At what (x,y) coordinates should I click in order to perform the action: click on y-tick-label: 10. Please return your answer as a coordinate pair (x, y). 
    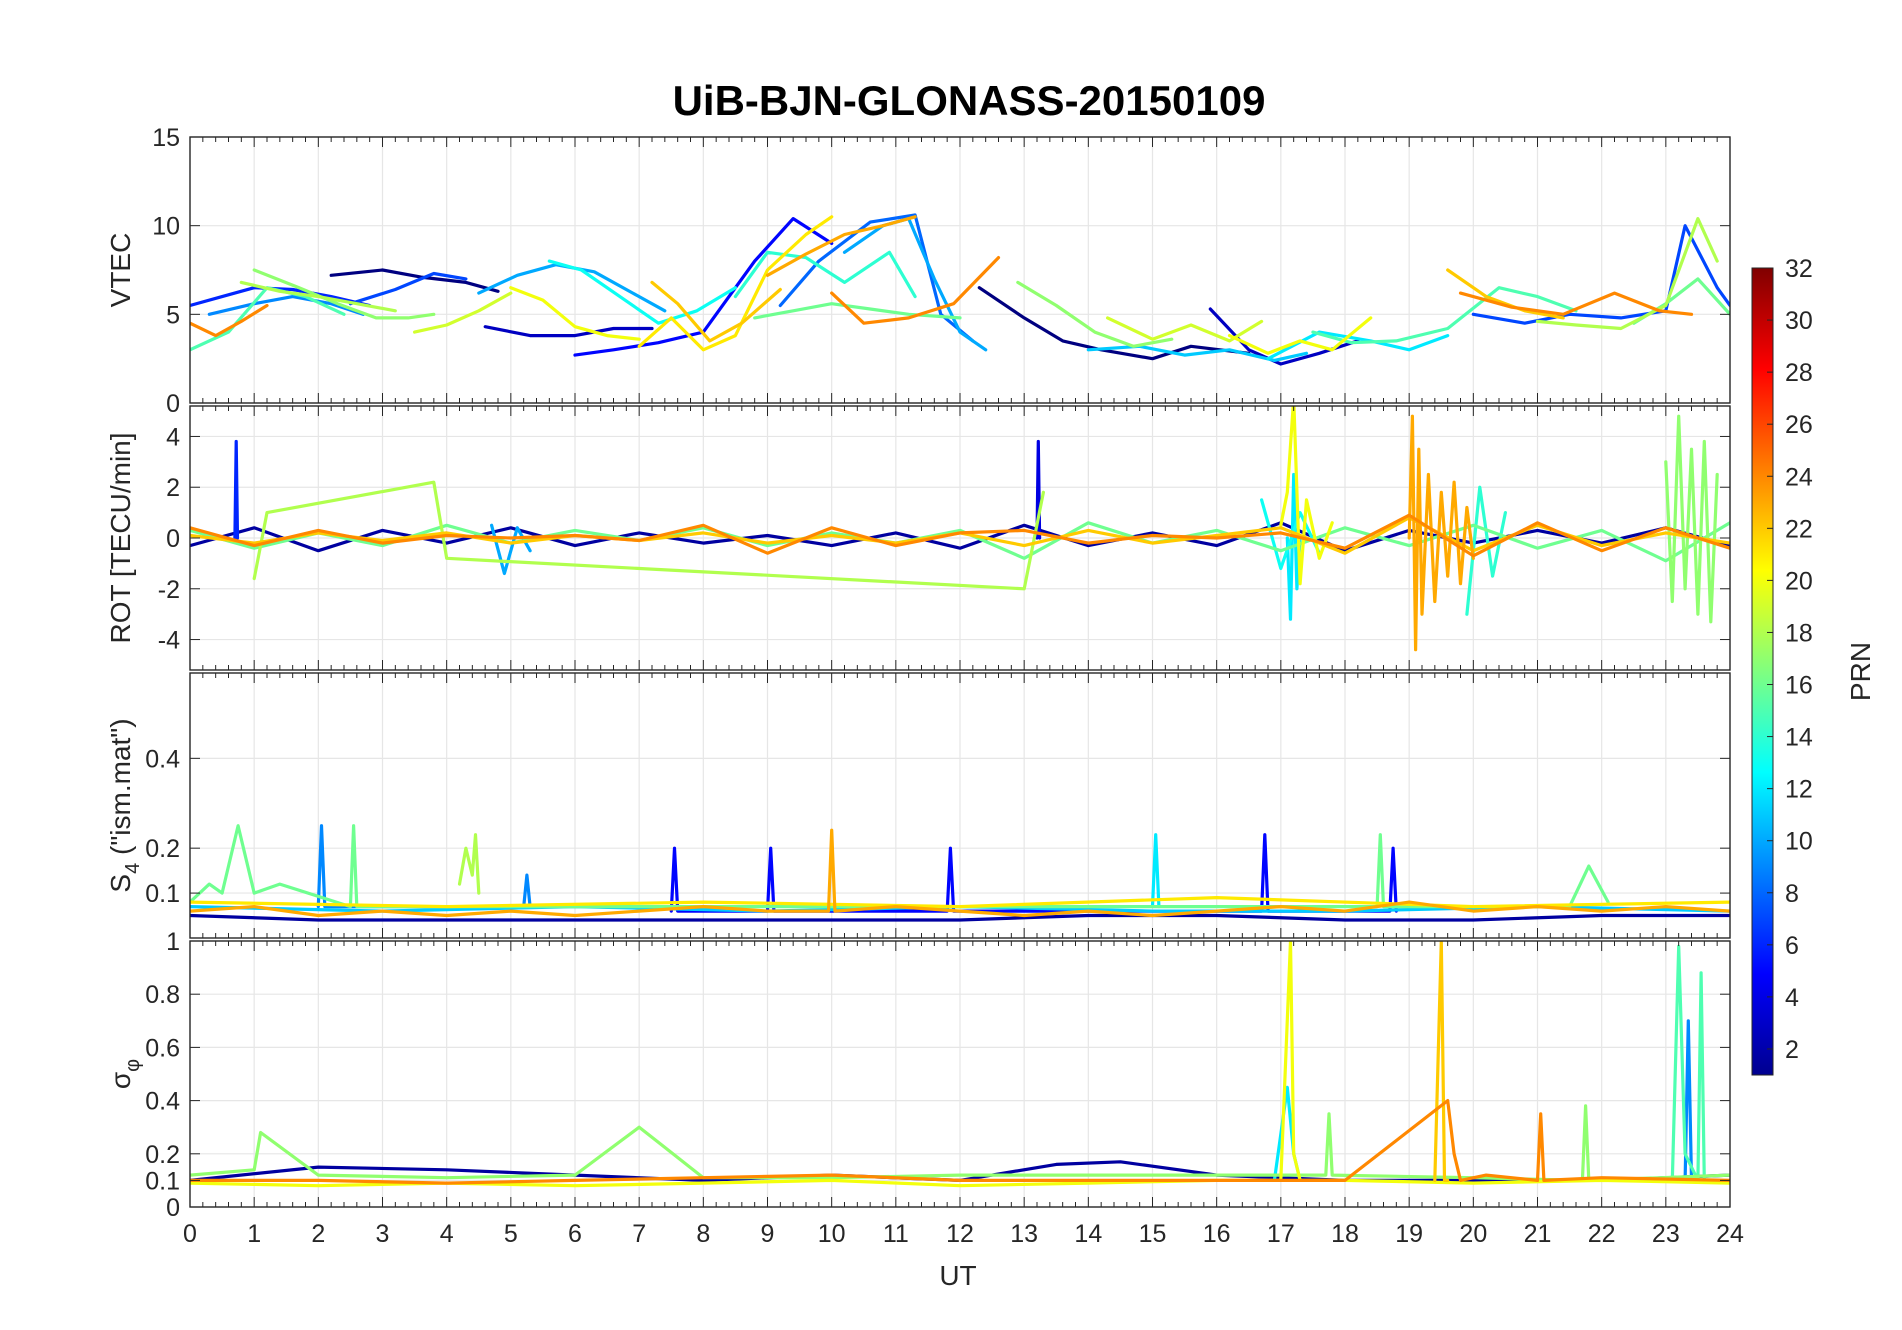
    Looking at the image, I should click on (166, 227).